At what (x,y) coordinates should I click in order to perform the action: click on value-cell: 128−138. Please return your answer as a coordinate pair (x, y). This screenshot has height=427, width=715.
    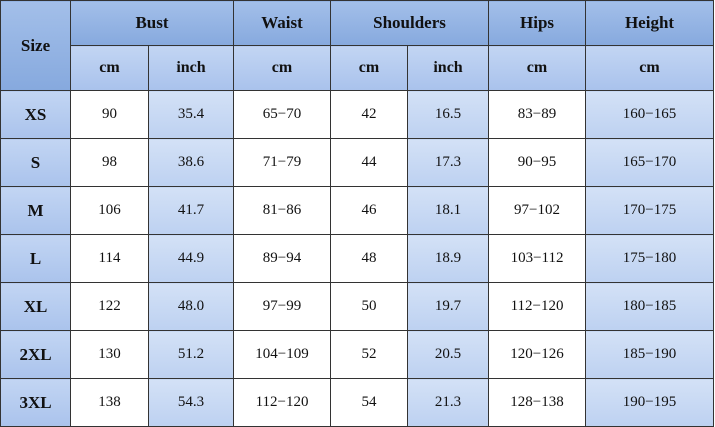
    Looking at the image, I should click on (537, 402).